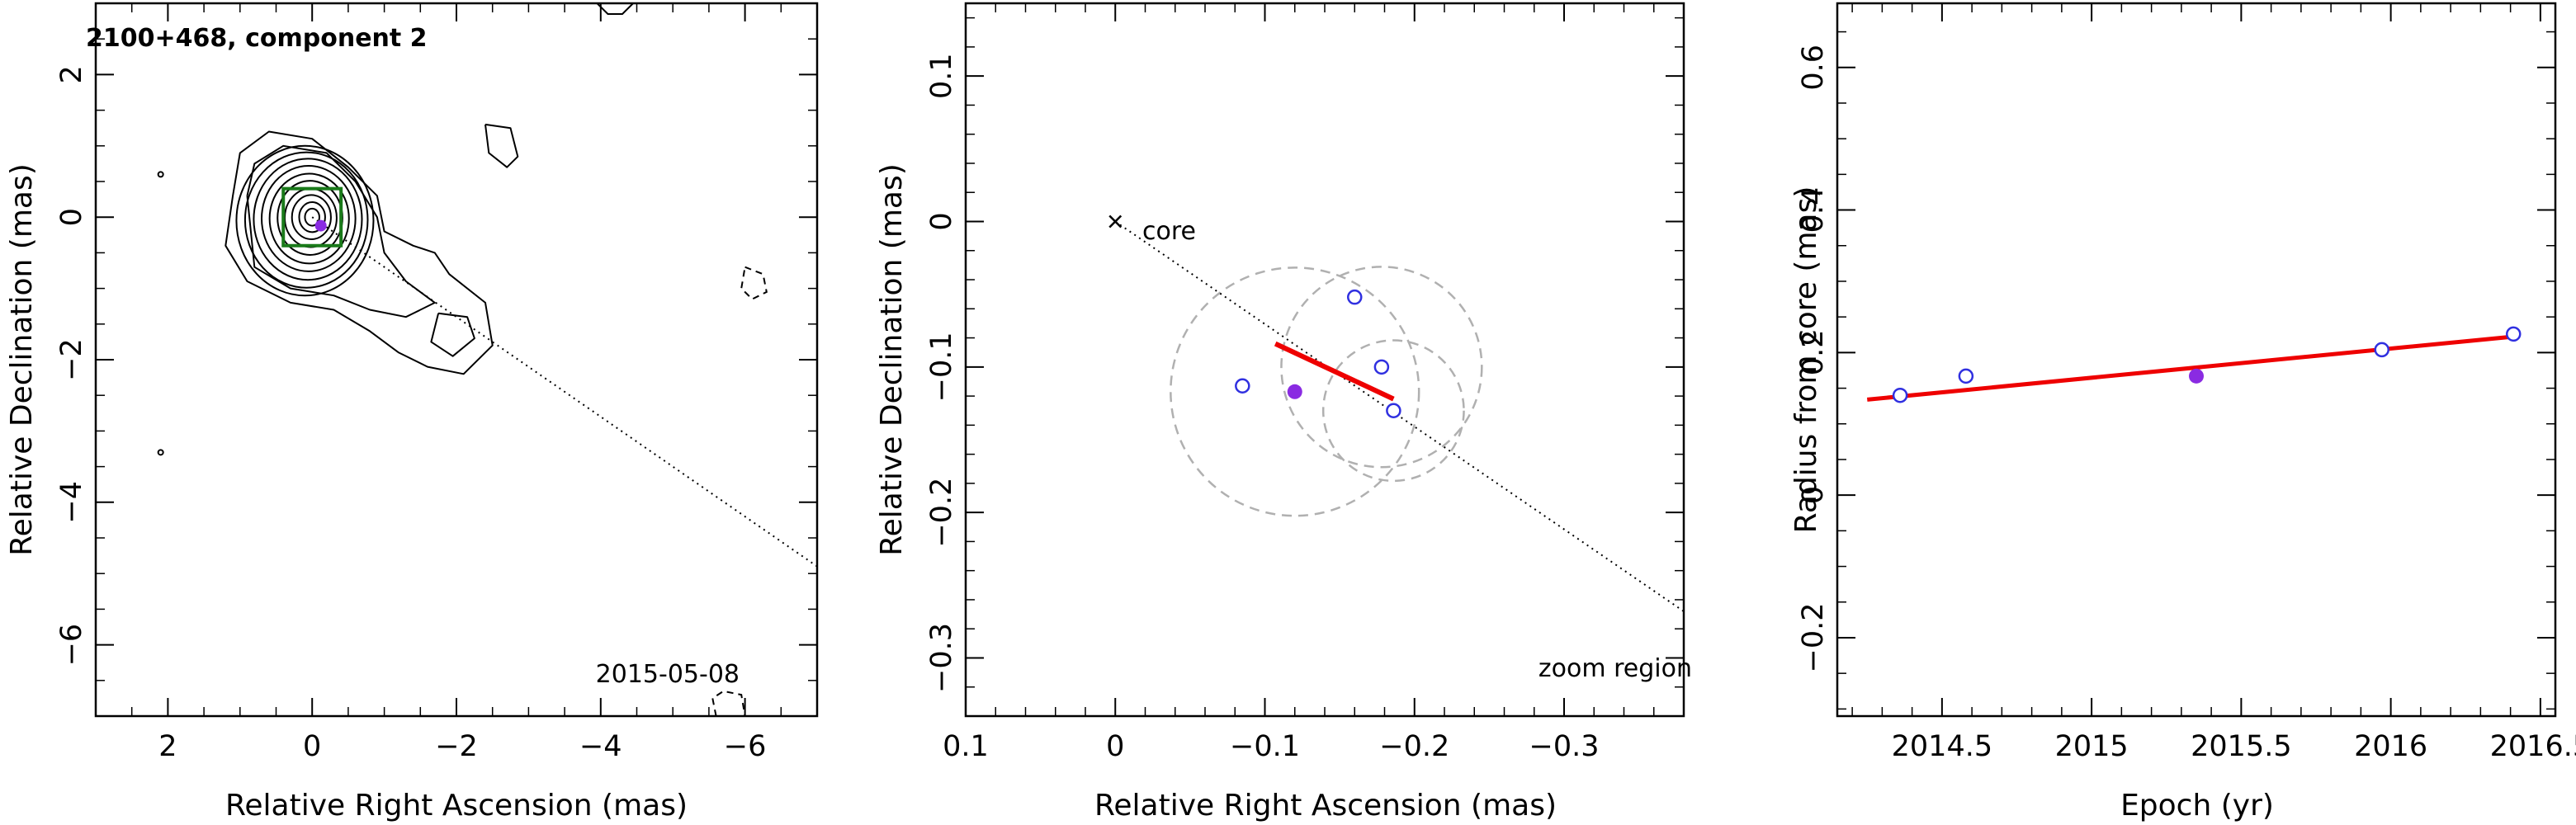 This screenshot has width=2576, height=825. I want to click on radius-epoch-data-layer, so click(2194, 364).